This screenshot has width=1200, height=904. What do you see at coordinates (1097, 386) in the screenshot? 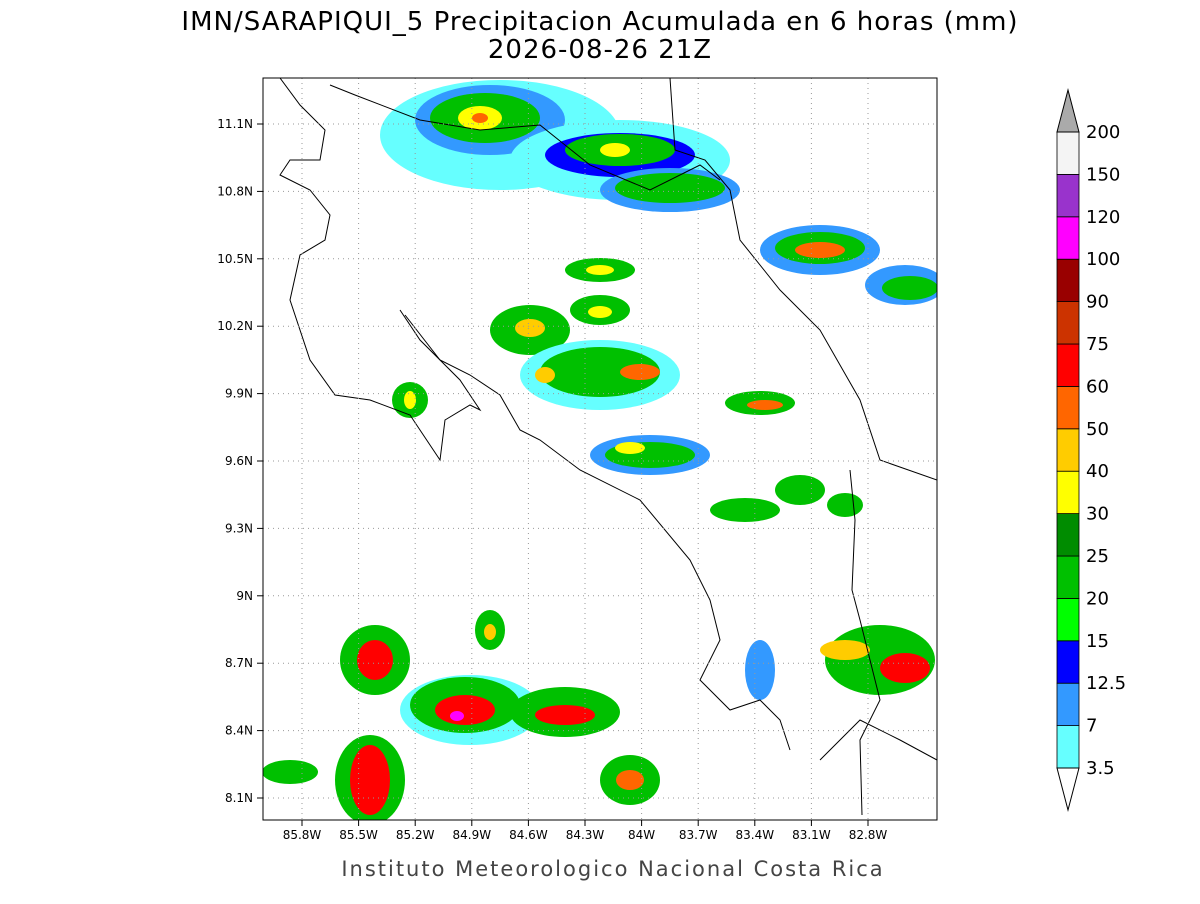
I see `colorbar-label: 60` at bounding box center [1097, 386].